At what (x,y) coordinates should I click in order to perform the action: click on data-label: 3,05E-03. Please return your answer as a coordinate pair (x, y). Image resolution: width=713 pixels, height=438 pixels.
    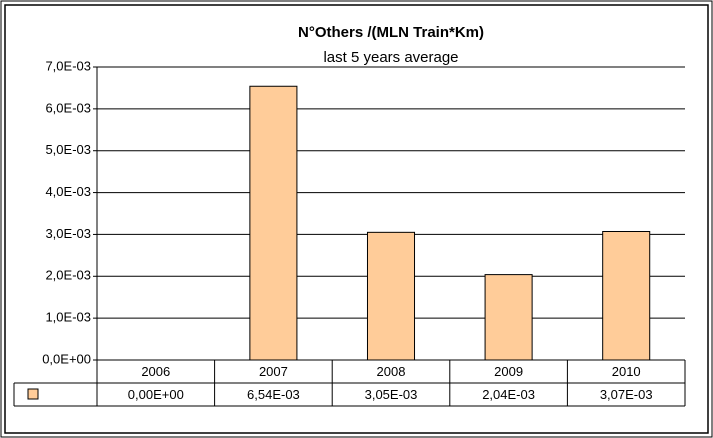
    Looking at the image, I should click on (391, 394).